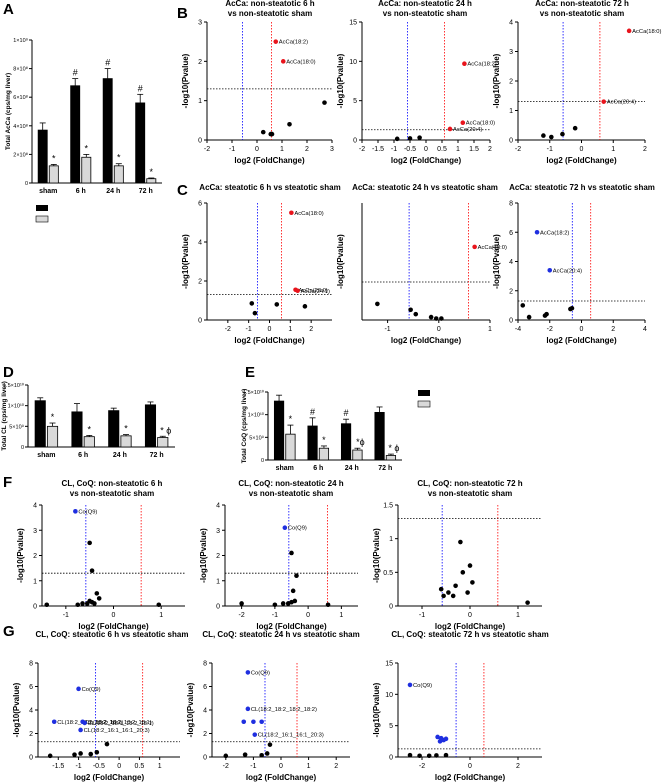 The height and width of the screenshot is (783, 668). What do you see at coordinates (42, 208) in the screenshot?
I see `legend-swatch-non-steatotic` at bounding box center [42, 208].